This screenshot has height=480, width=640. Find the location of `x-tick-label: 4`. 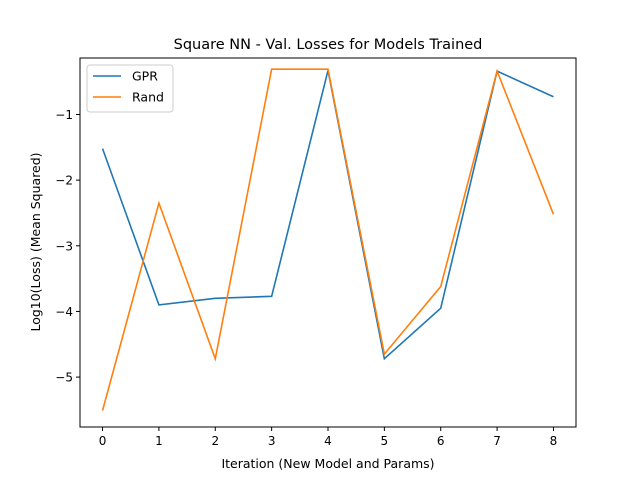

x-tick-label: 4 is located at coordinates (328, 441).